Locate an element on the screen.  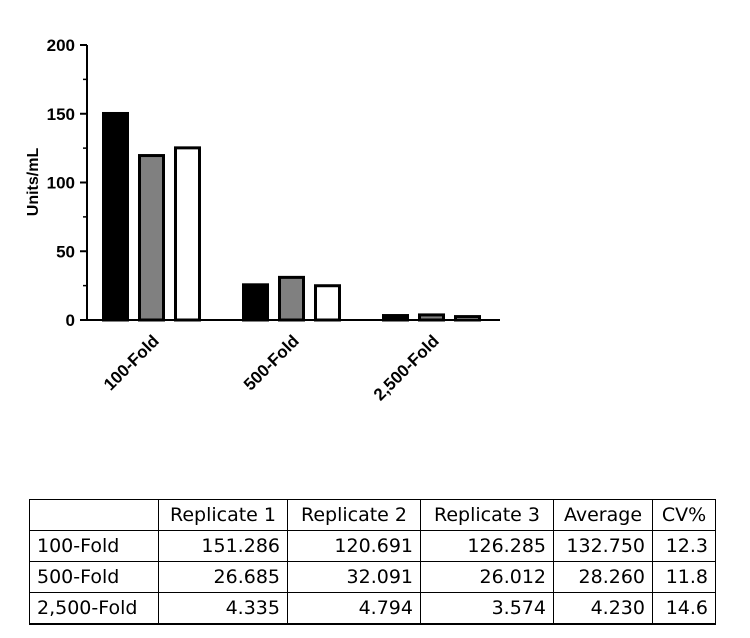
y-tick-label: 100 is located at coordinates (61, 183).